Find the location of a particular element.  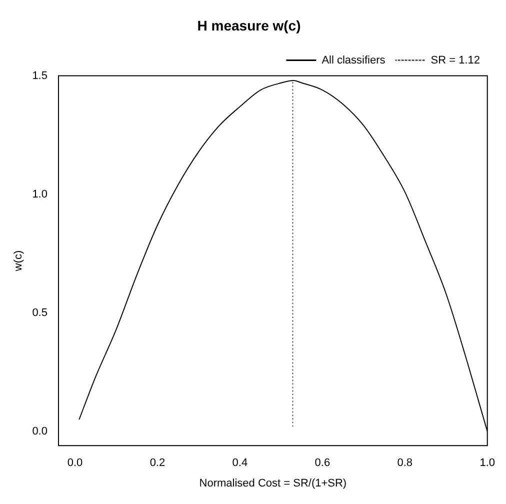

chart-title: H measure w(c) is located at coordinates (249, 25).